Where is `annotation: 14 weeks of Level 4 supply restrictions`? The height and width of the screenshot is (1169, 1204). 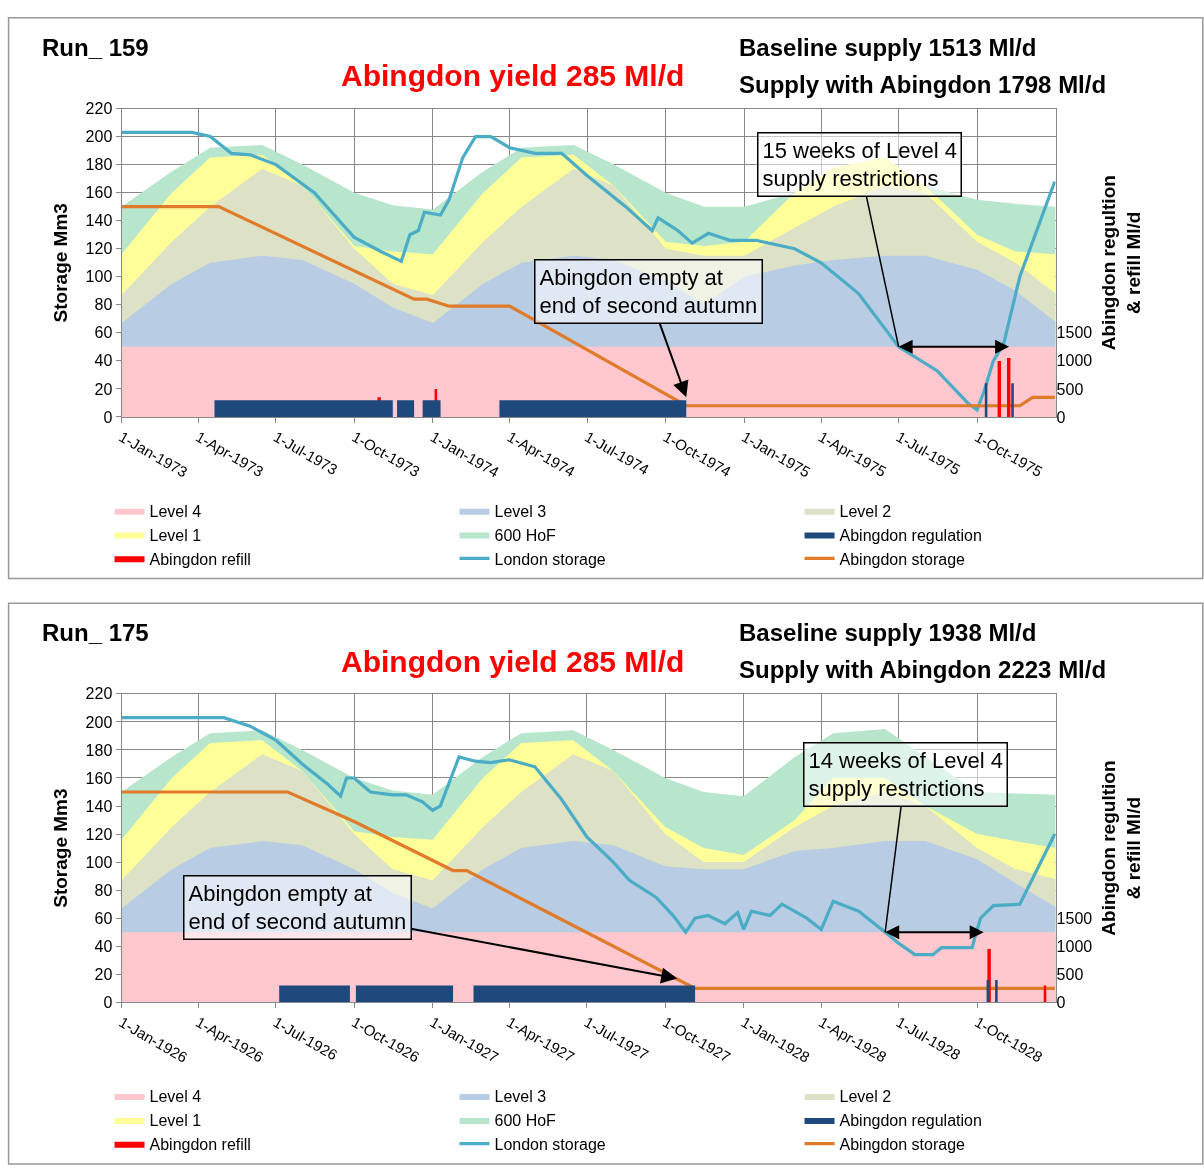
annotation: 14 weeks of Level 4 supply restrictions is located at coordinates (905, 774).